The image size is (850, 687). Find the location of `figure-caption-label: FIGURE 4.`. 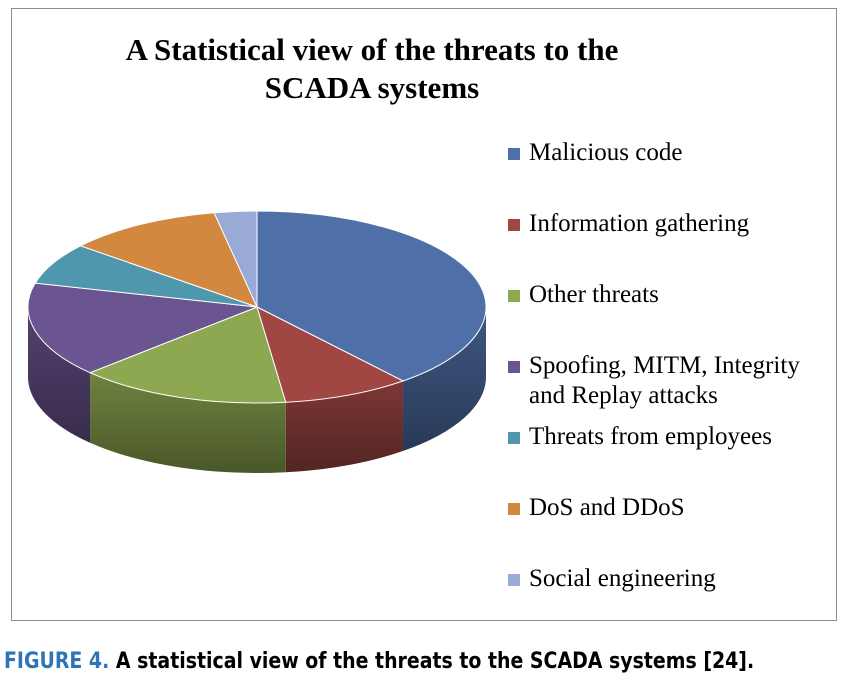

figure-caption-label: FIGURE 4. is located at coordinates (57, 661).